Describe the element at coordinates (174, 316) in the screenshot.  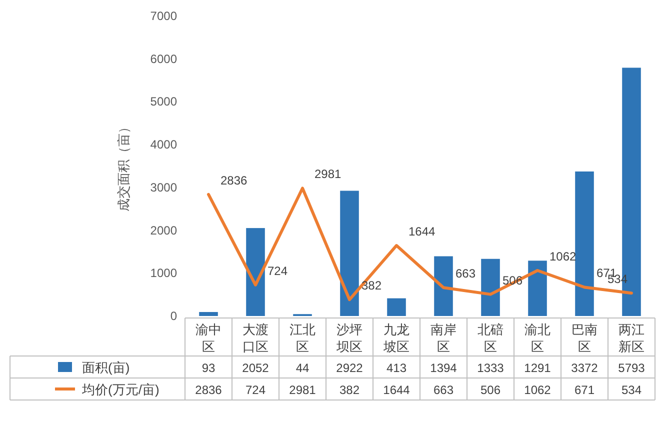
I see `y-tick-label: 0` at that location.